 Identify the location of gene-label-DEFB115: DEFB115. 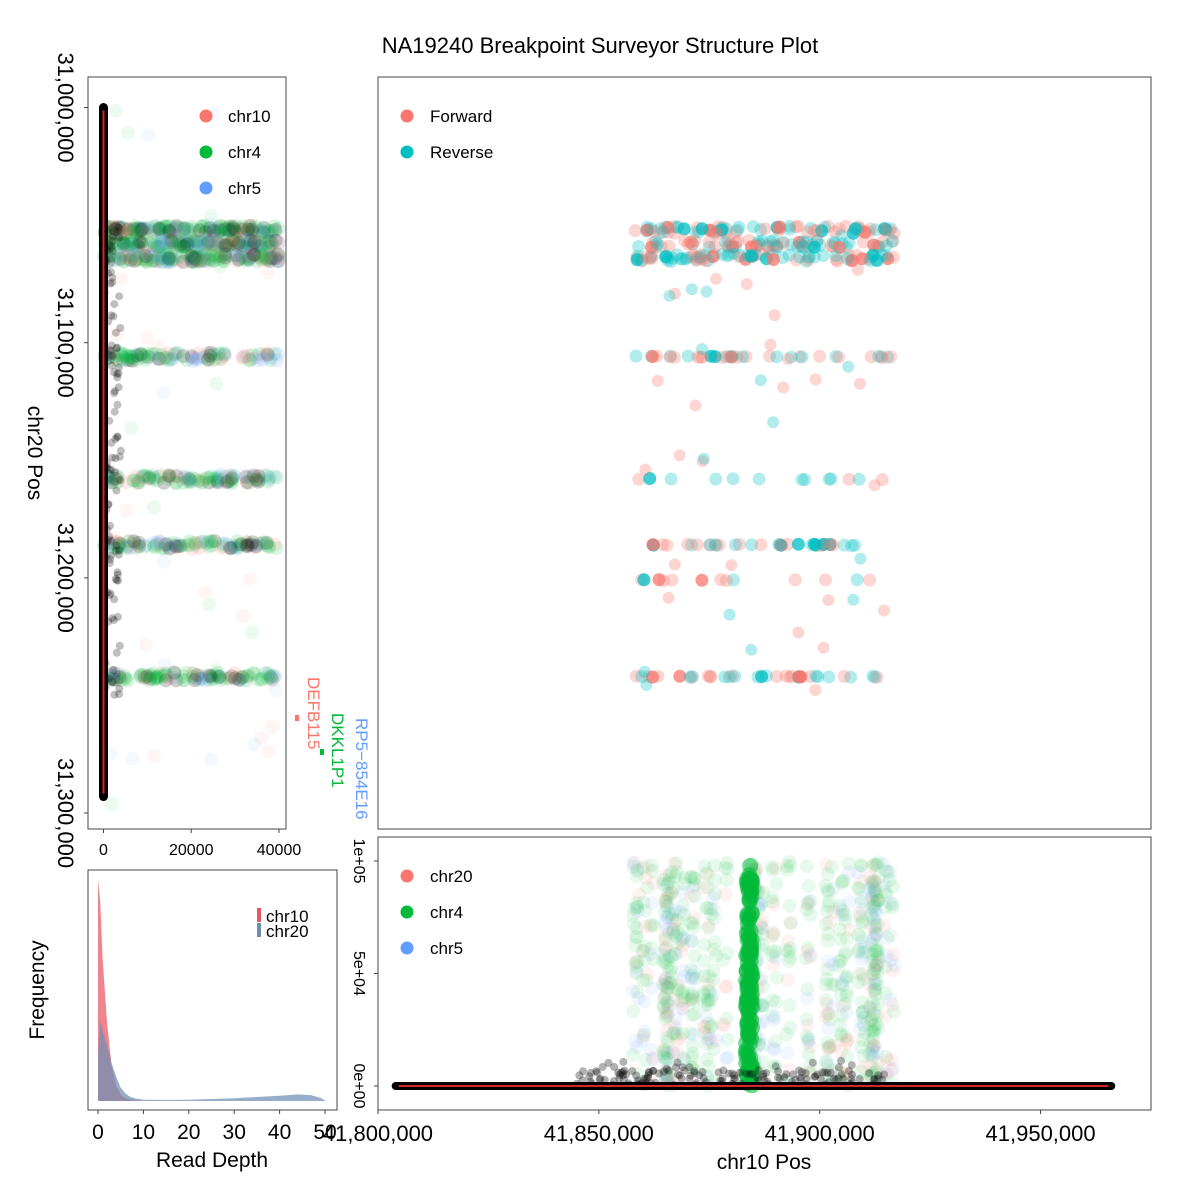
(313, 713).